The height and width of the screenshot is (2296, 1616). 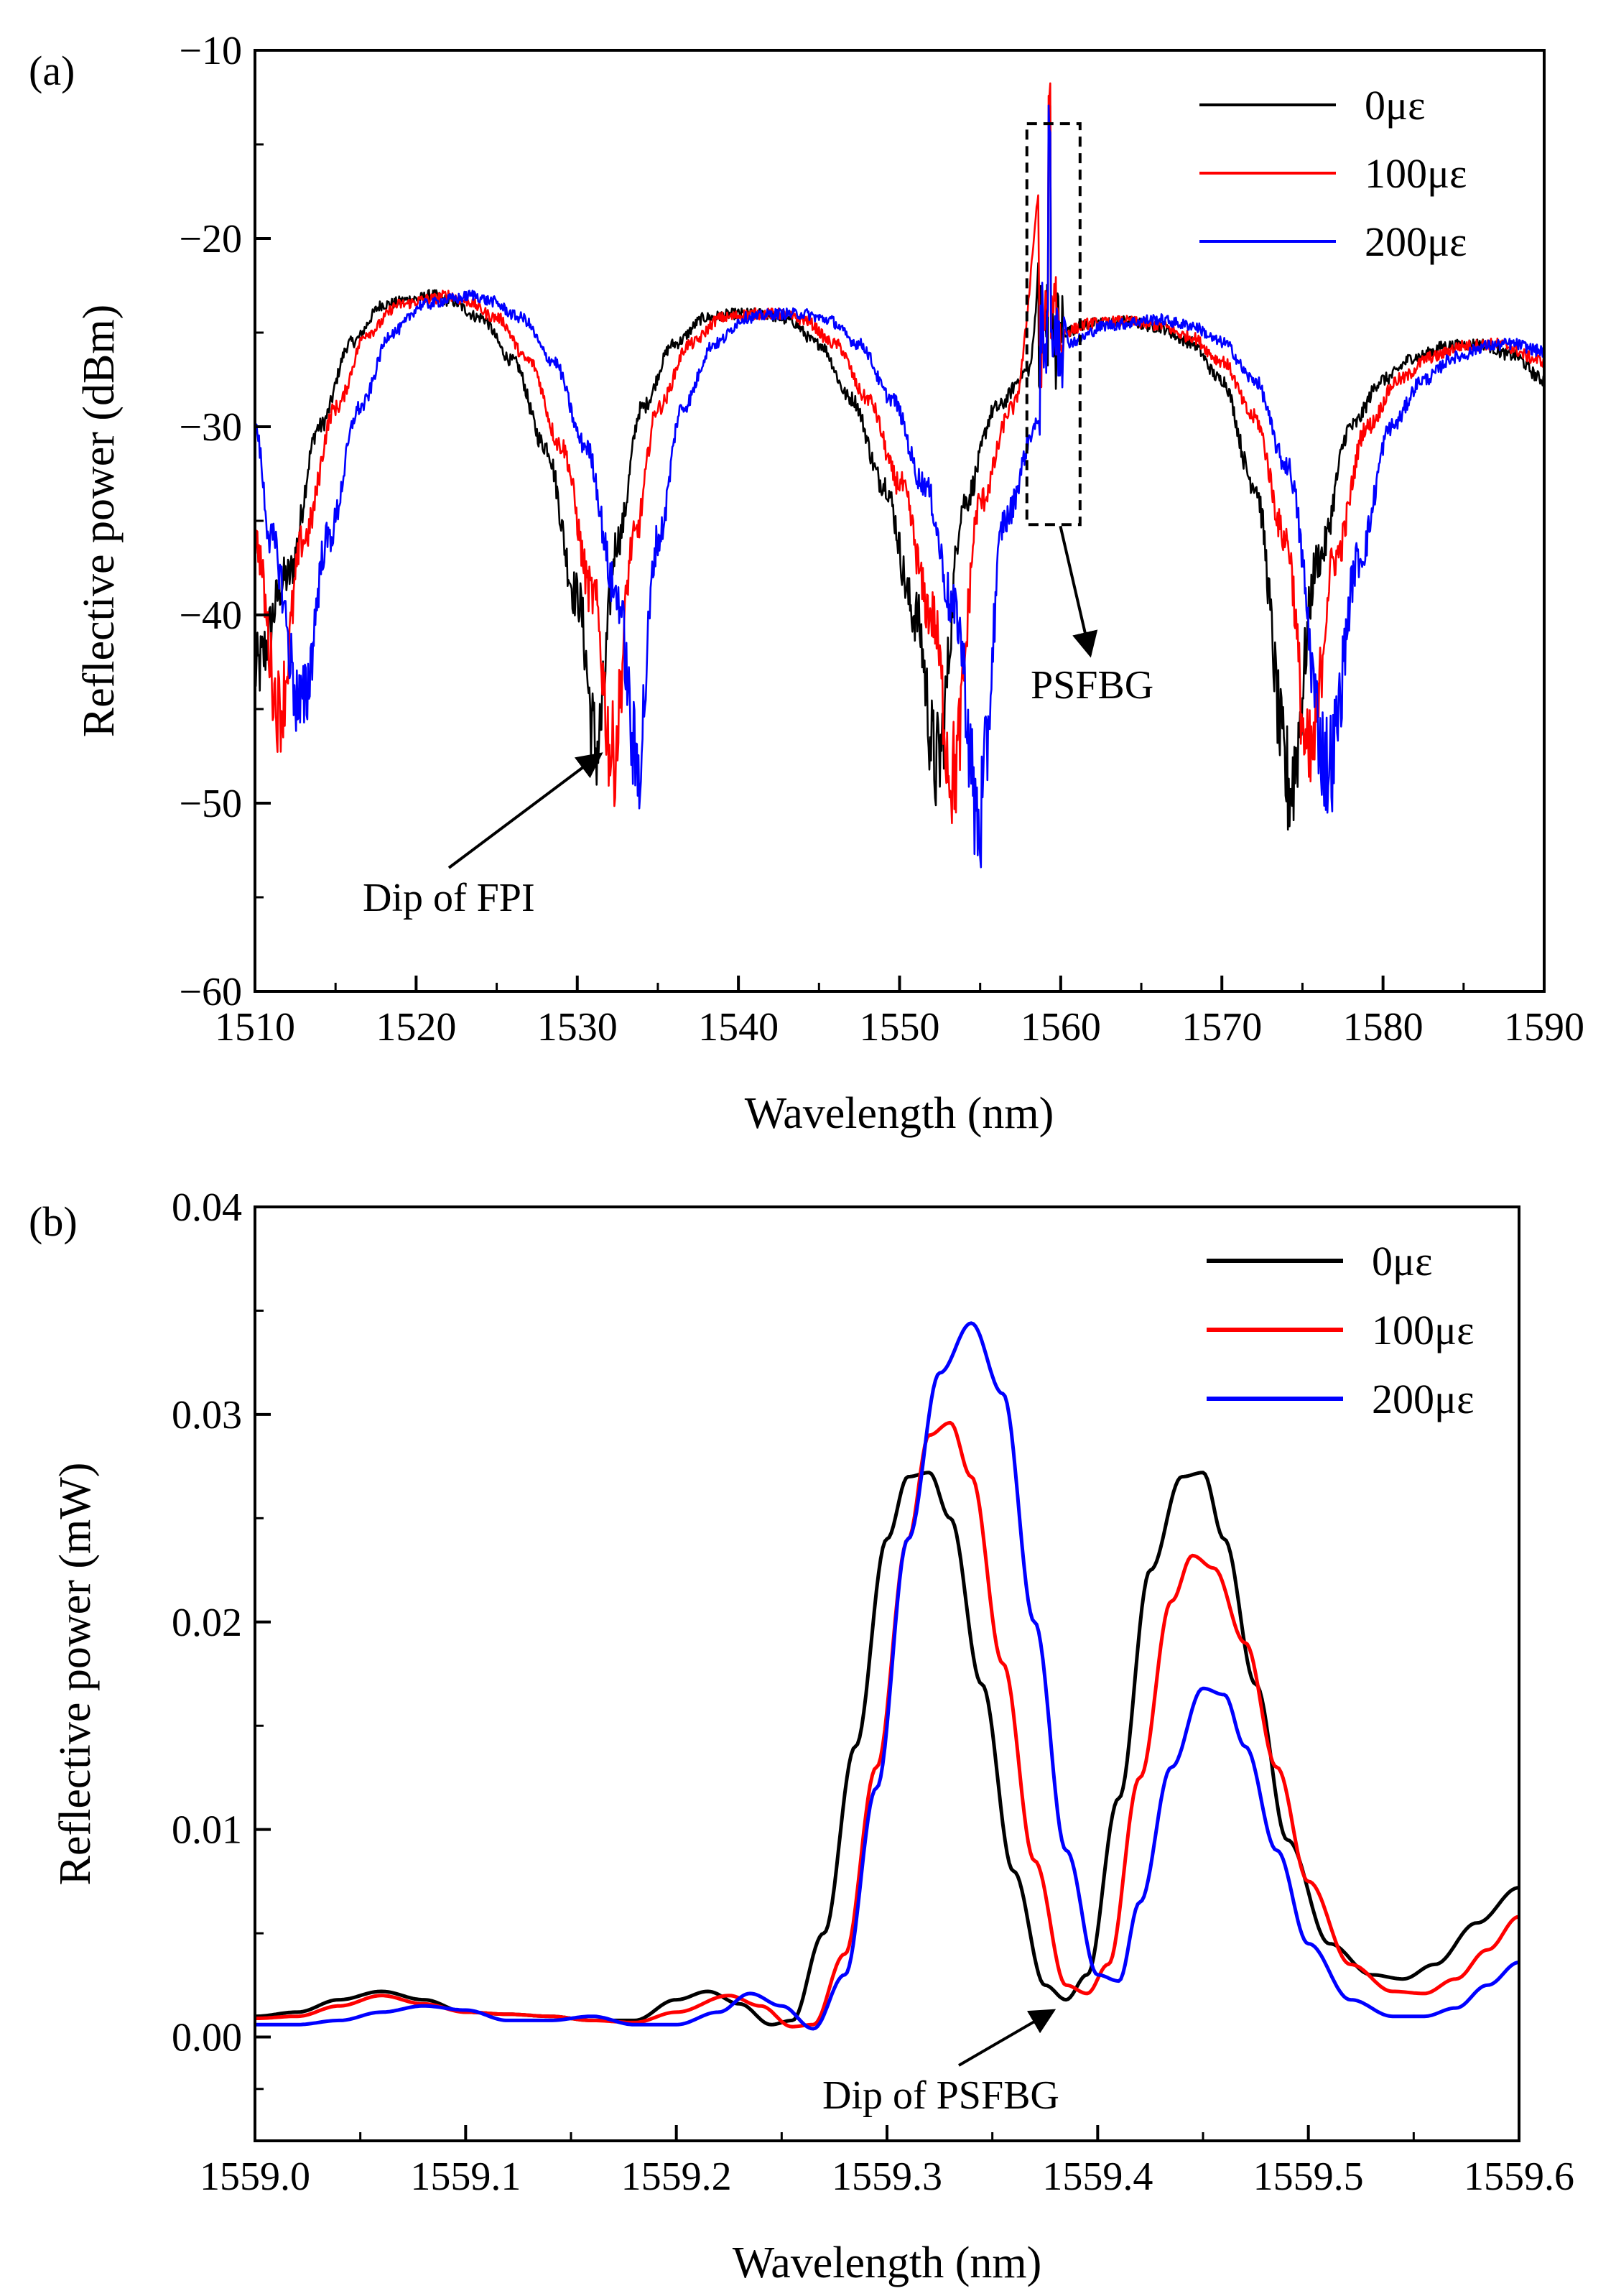 I want to click on x-tick-label: 1560, so click(x=1061, y=1027).